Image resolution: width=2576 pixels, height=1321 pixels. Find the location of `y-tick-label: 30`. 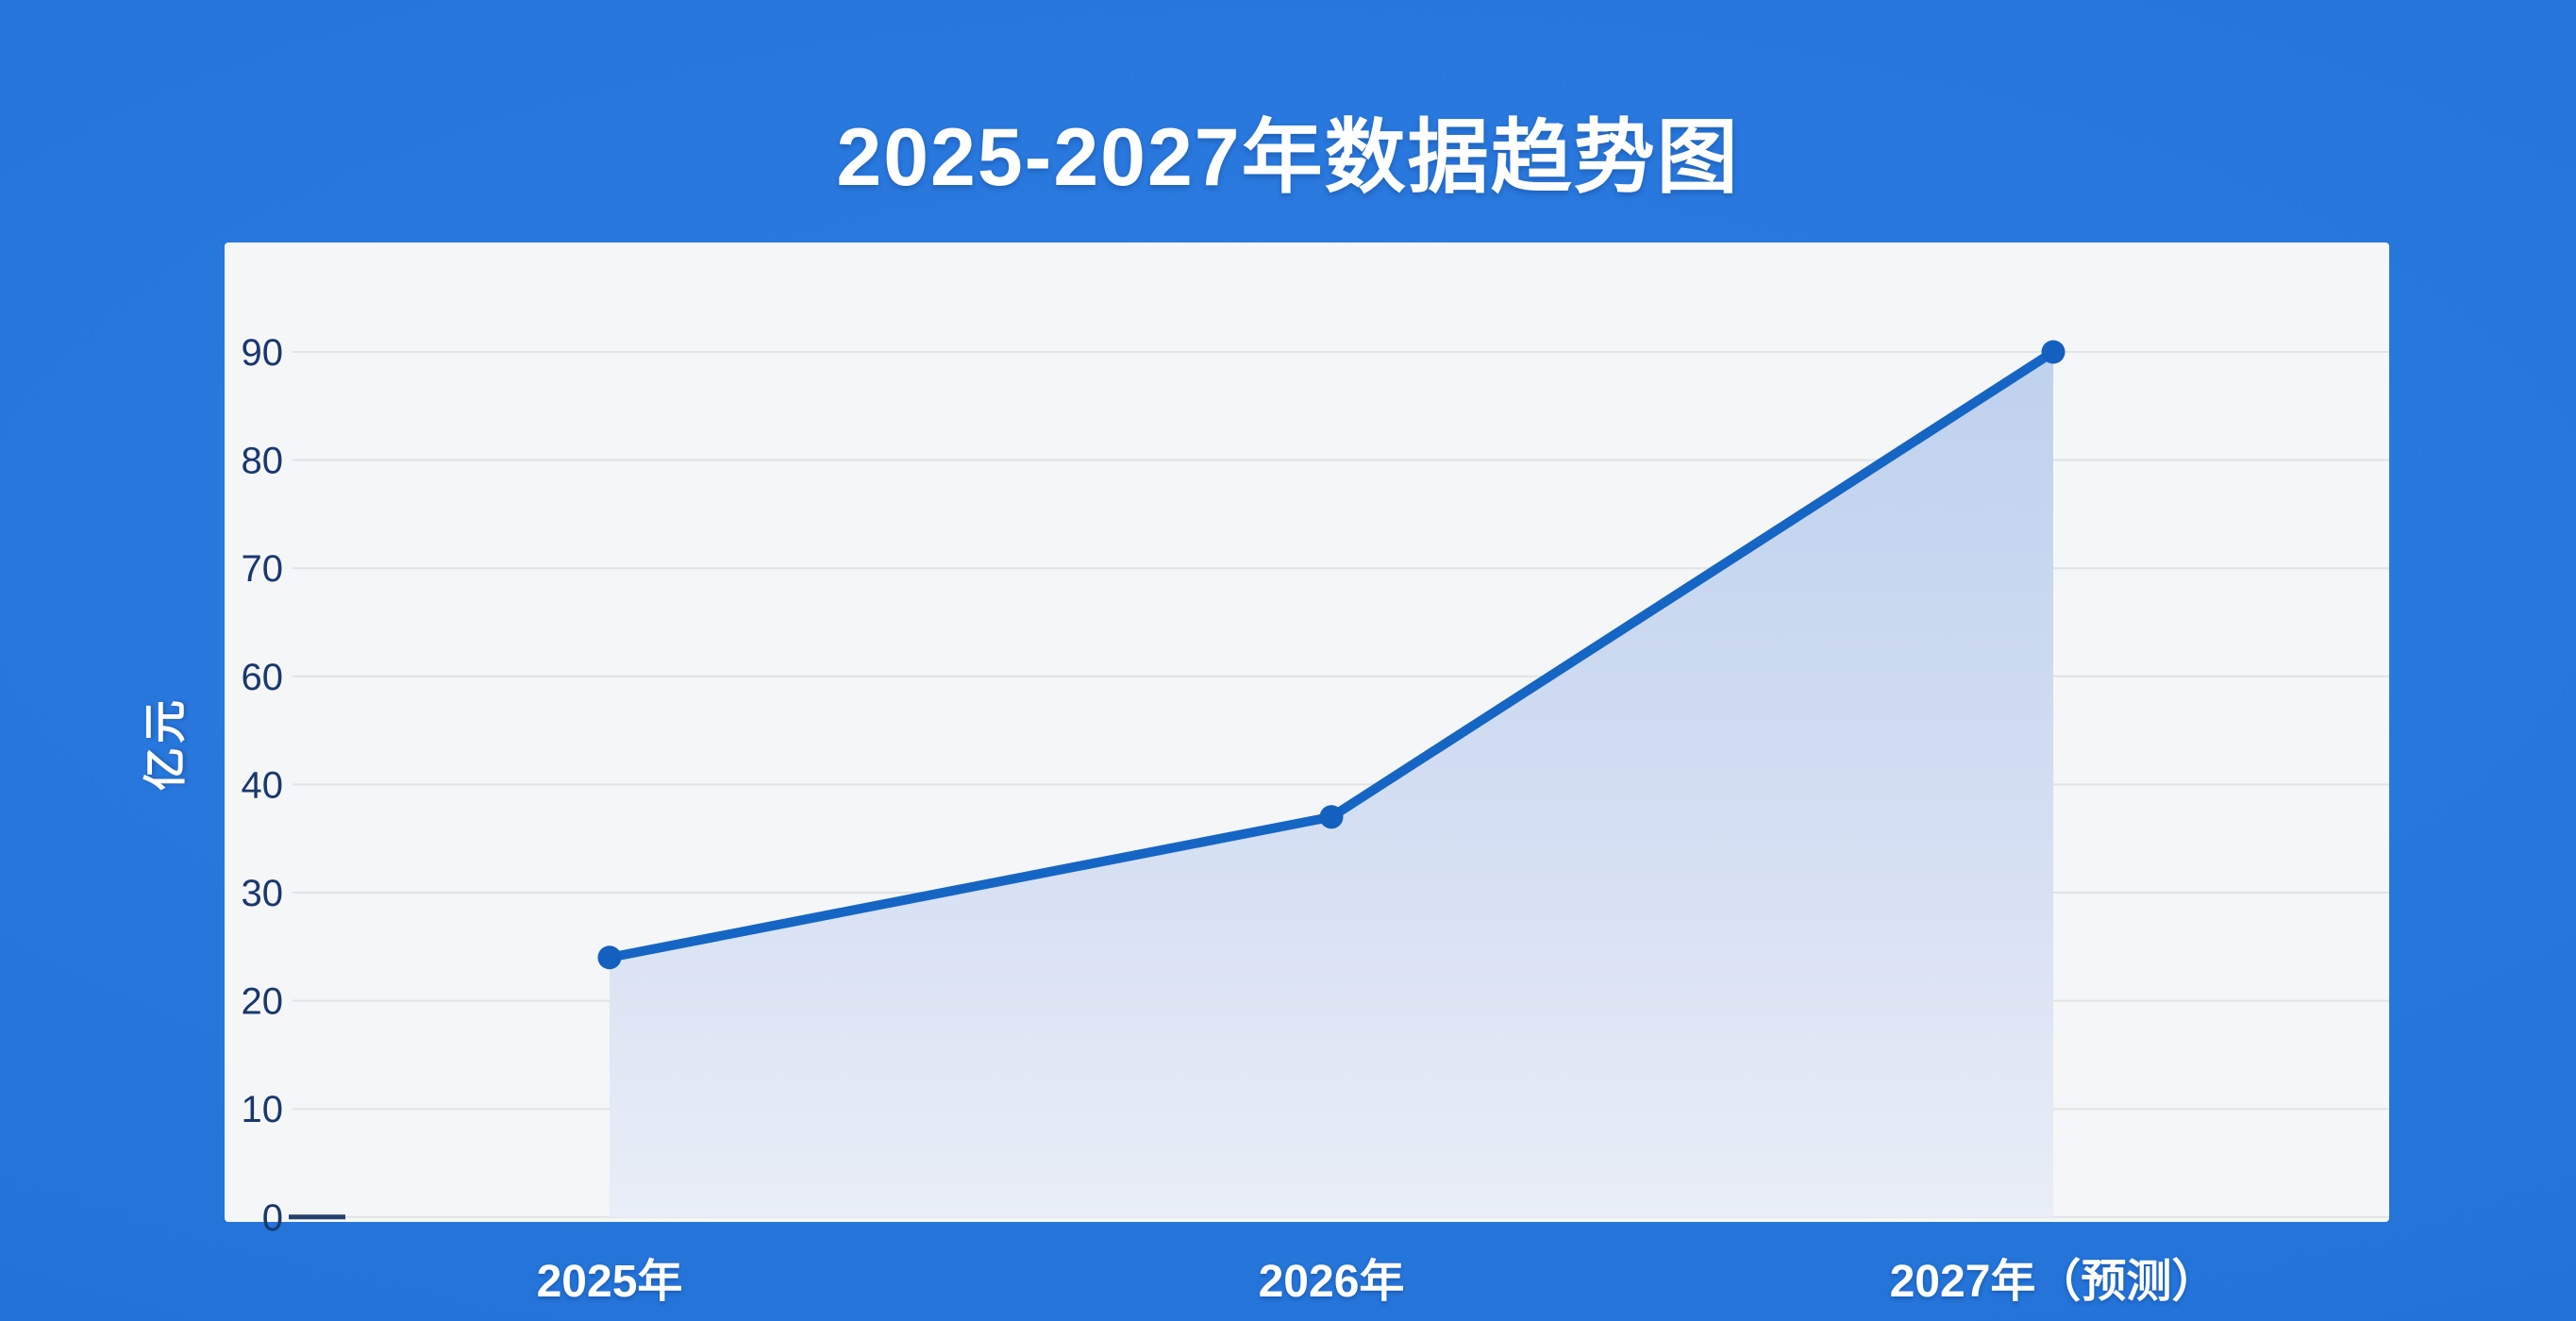

y-tick-label: 30 is located at coordinates (263, 893).